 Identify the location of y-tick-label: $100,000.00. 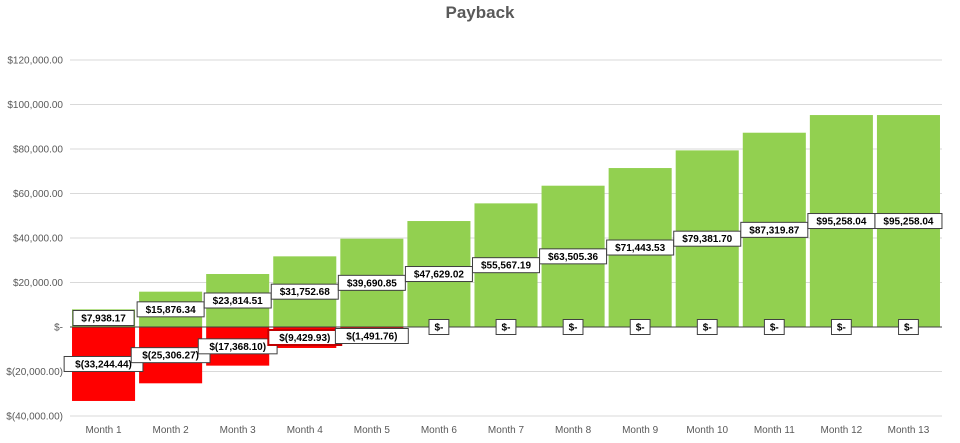
(35, 105).